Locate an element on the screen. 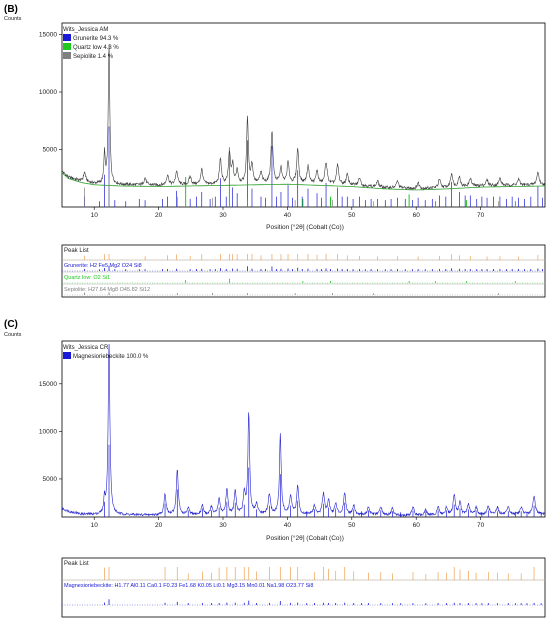 The height and width of the screenshot is (623, 550). panel-letter: (C) is located at coordinates (11, 324).